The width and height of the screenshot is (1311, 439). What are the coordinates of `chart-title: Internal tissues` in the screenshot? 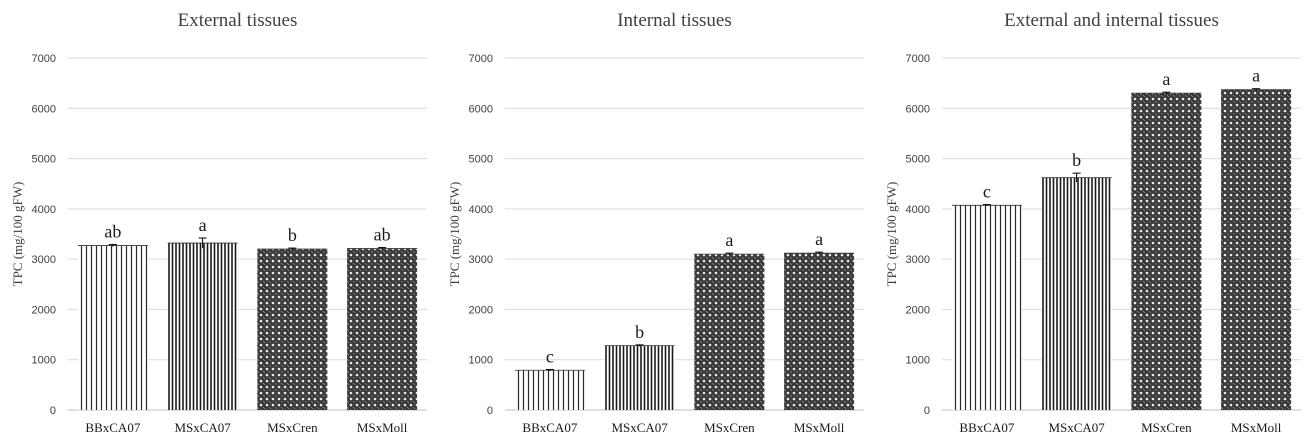 It's located at (674, 20).